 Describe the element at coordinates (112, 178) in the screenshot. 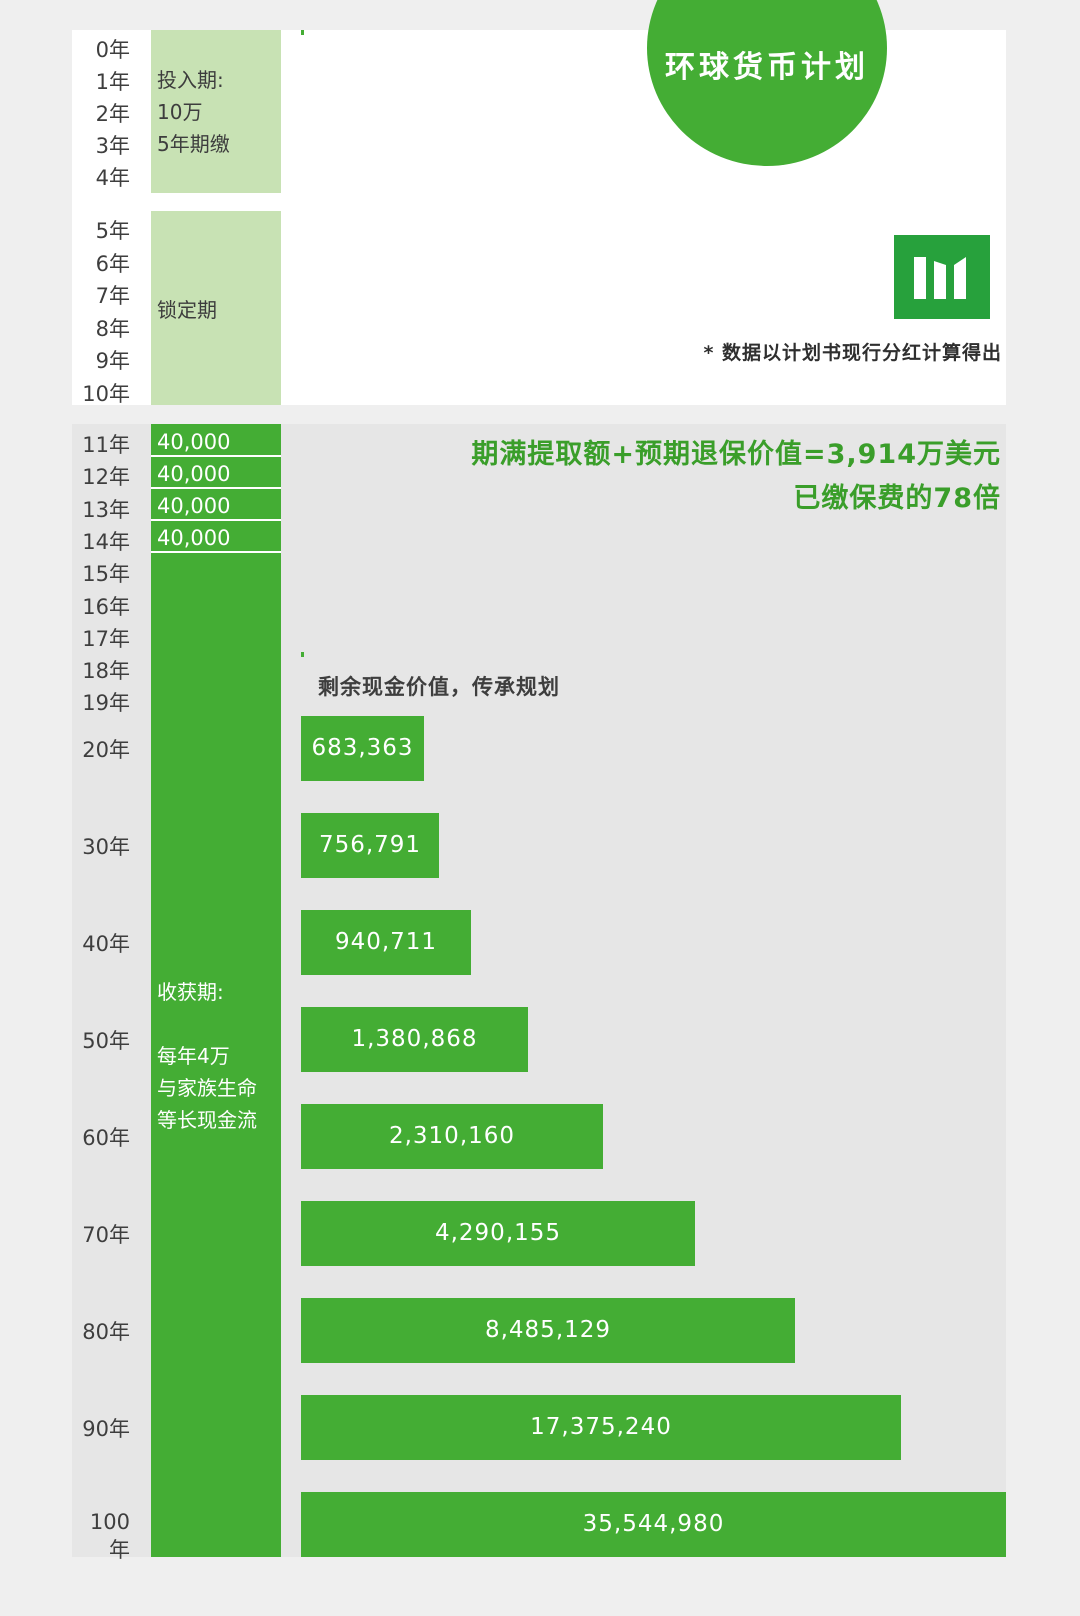

I see `year-label: 4年` at that location.